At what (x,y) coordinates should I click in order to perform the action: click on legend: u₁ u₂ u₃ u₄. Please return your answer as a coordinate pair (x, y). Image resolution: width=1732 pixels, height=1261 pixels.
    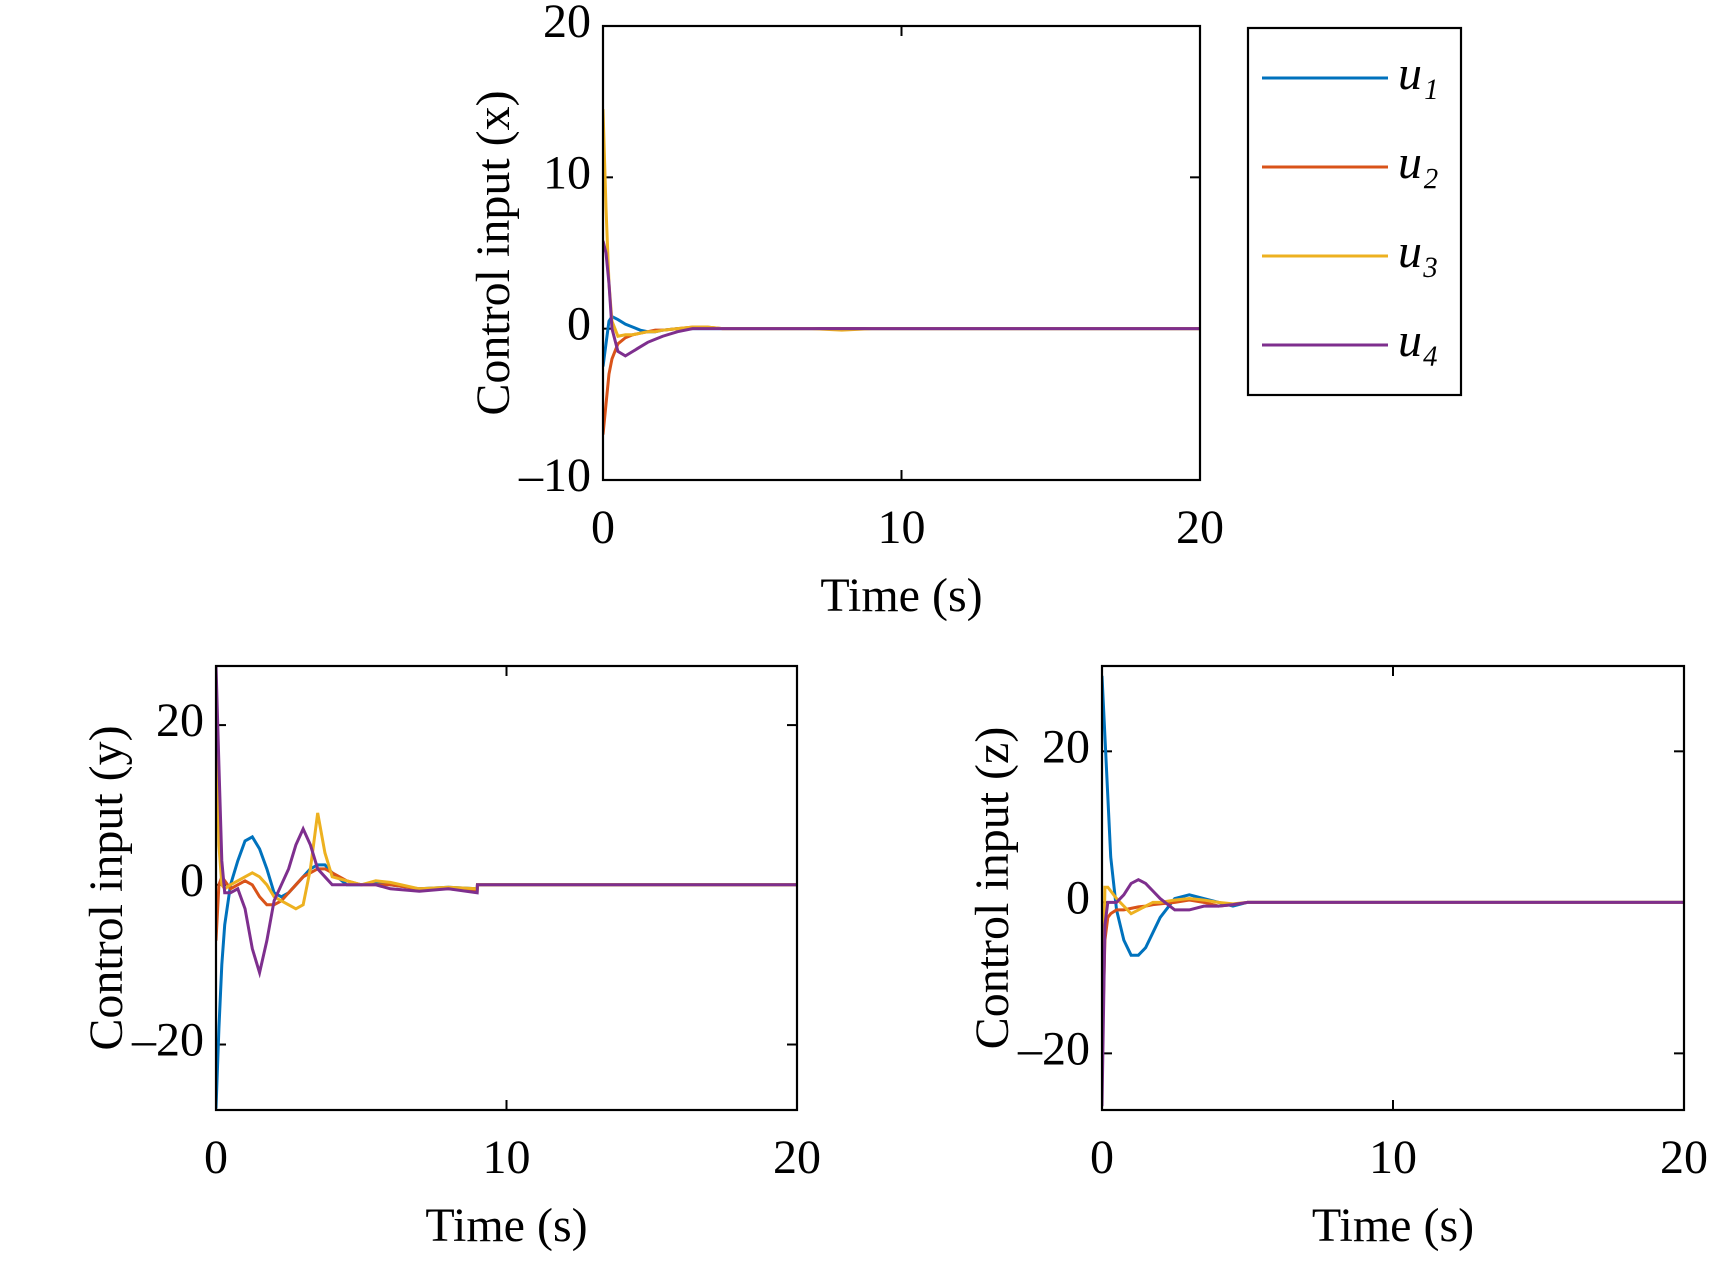
    Looking at the image, I should click on (1354, 211).